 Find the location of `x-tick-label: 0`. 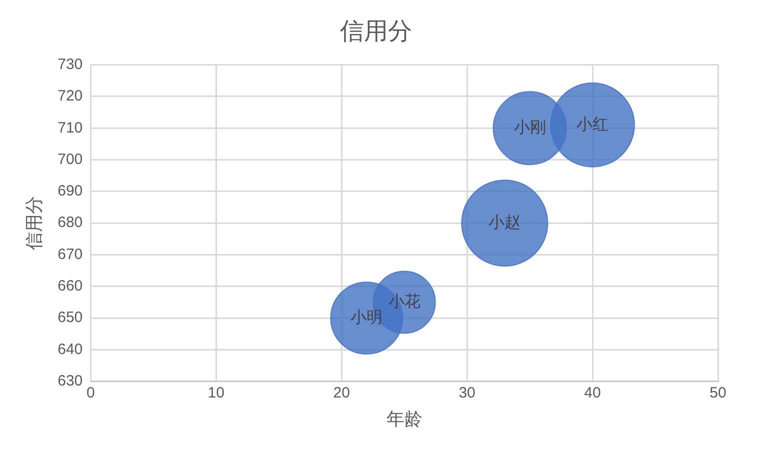

x-tick-label: 0 is located at coordinates (90, 393).